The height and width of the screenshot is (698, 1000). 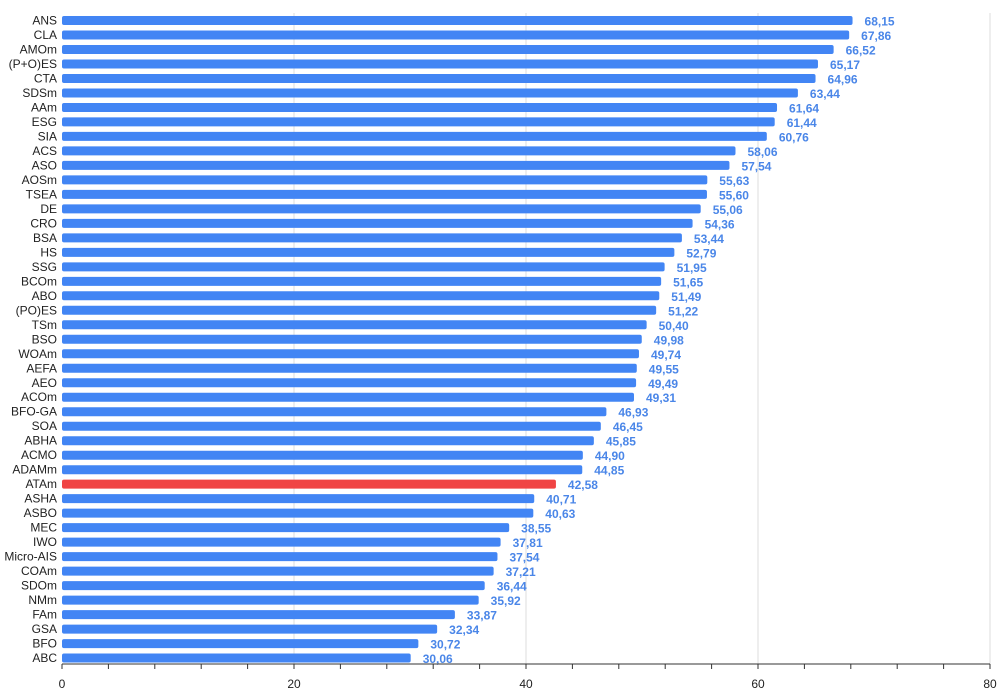 What do you see at coordinates (270, 600) in the screenshot?
I see `bar-NMm` at bounding box center [270, 600].